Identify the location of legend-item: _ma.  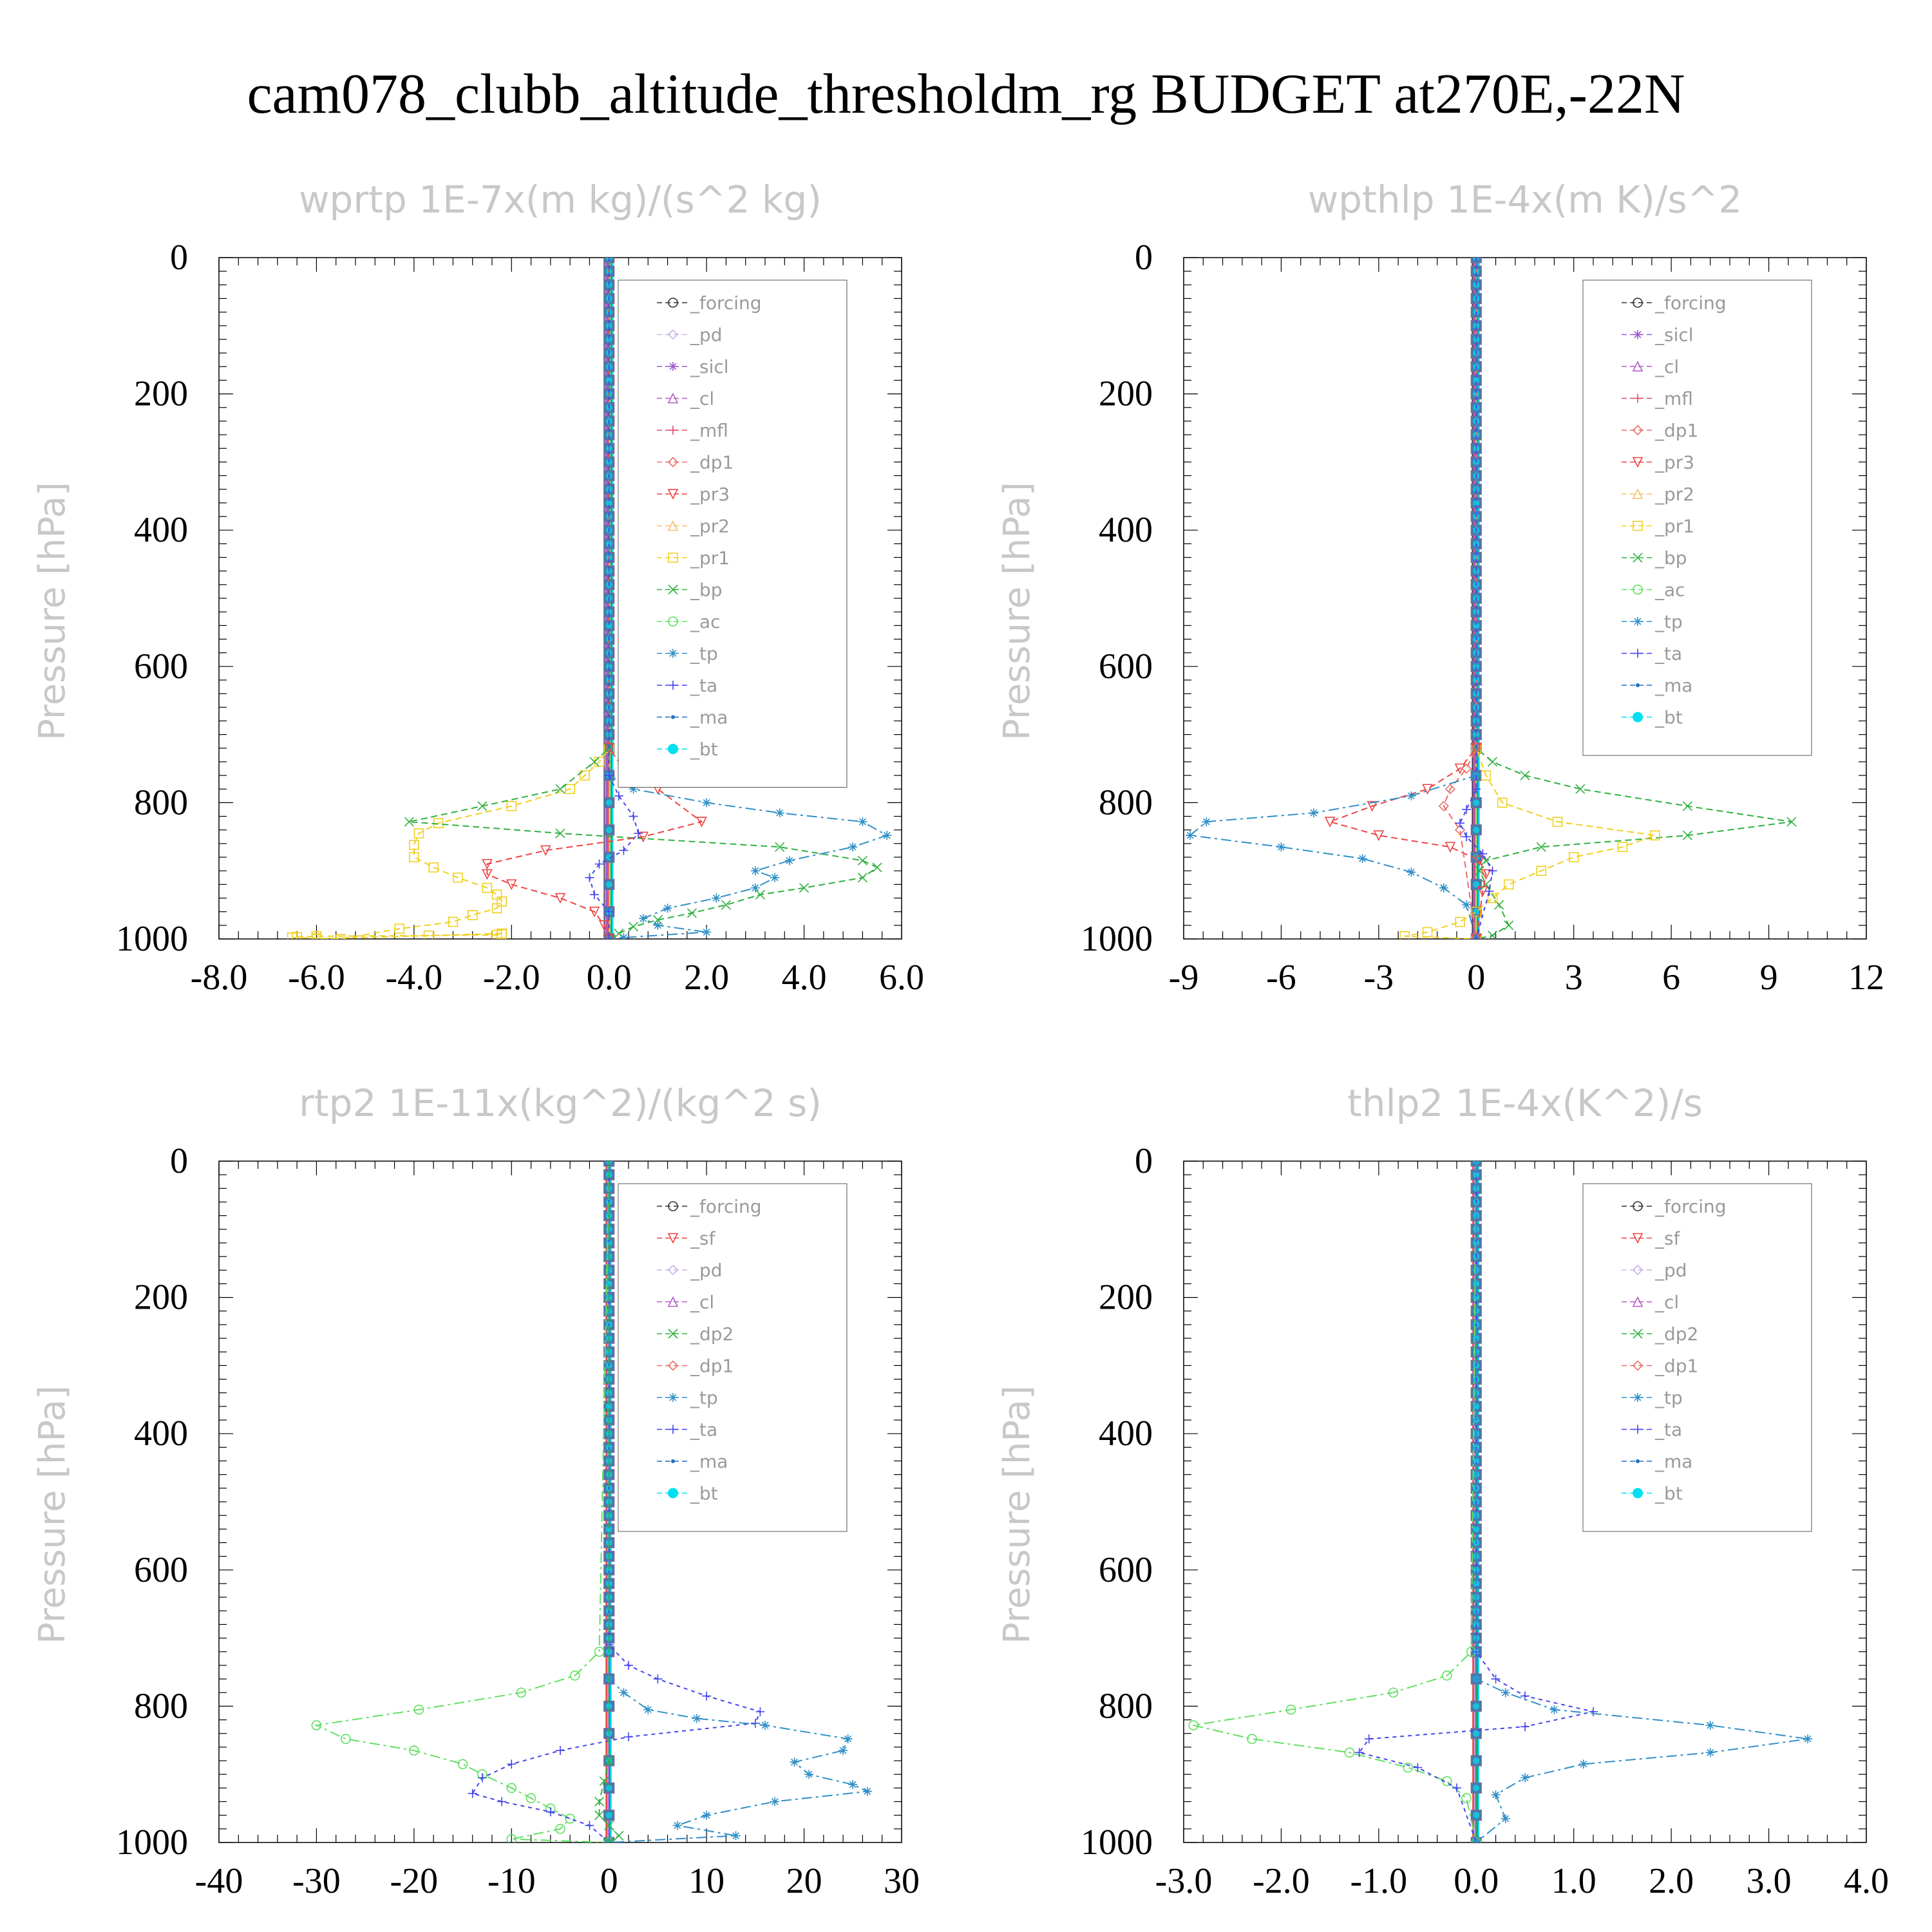
(692, 1461).